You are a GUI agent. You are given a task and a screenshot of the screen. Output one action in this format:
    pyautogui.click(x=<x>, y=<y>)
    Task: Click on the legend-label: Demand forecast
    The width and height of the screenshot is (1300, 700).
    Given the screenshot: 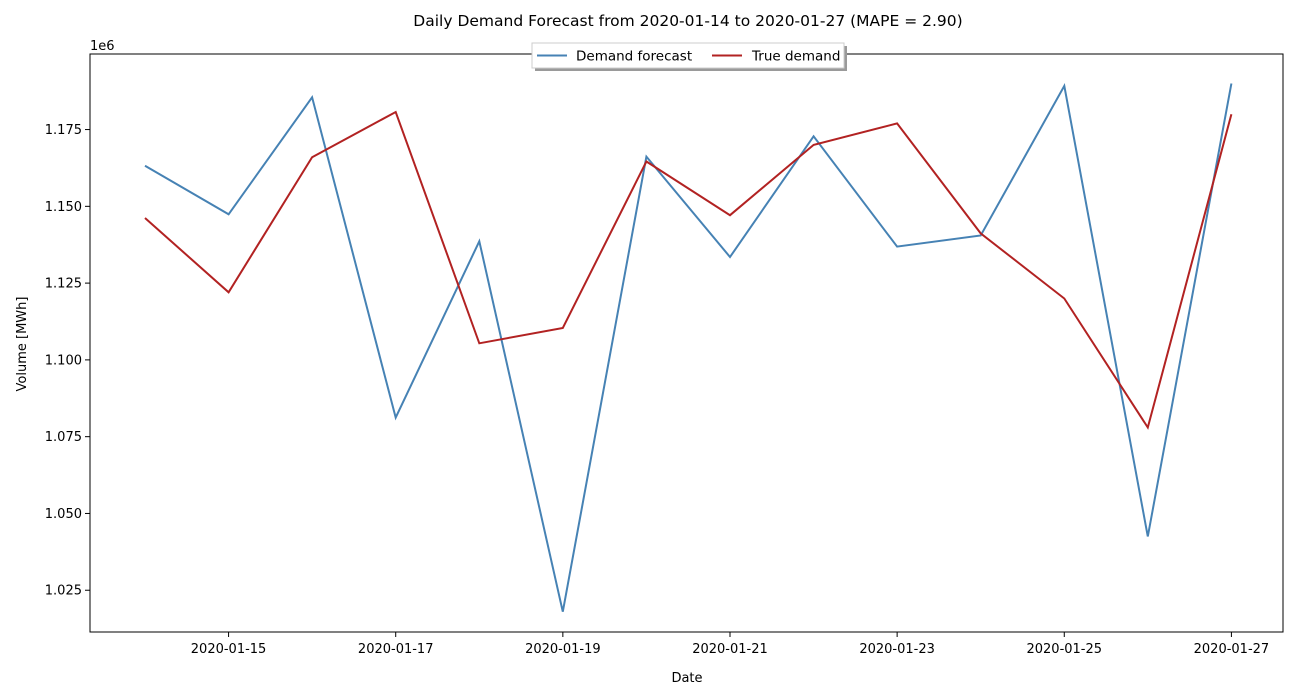 What is the action you would take?
    pyautogui.click(x=634, y=57)
    